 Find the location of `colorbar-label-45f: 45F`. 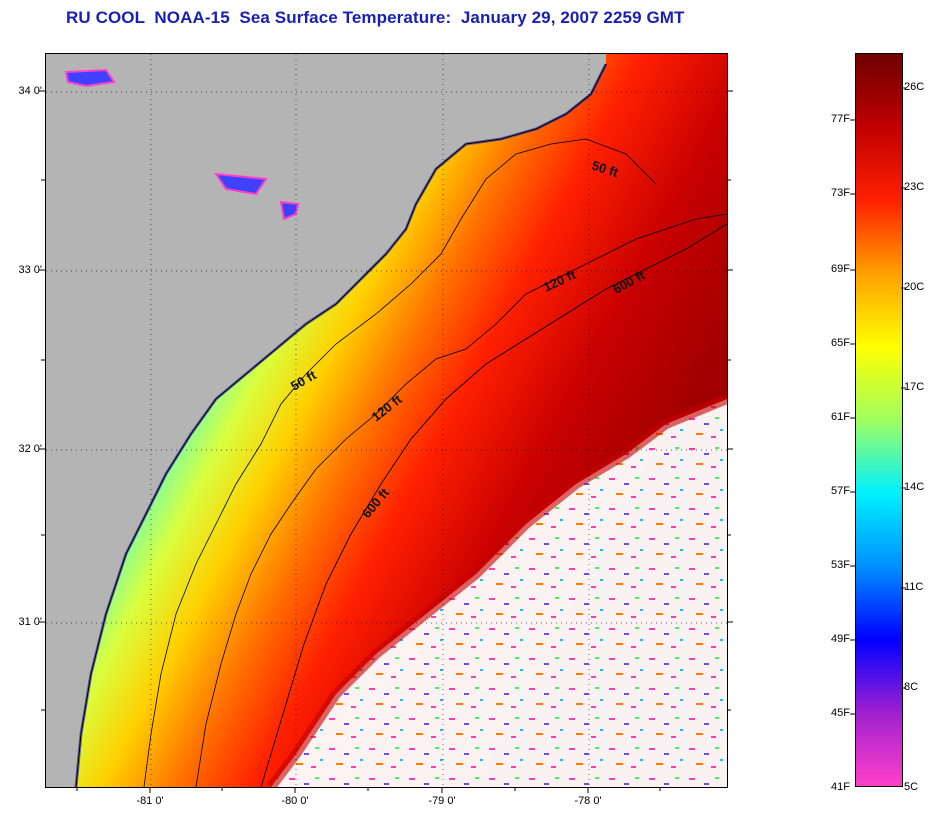

colorbar-label-45f: 45F is located at coordinates (840, 713).